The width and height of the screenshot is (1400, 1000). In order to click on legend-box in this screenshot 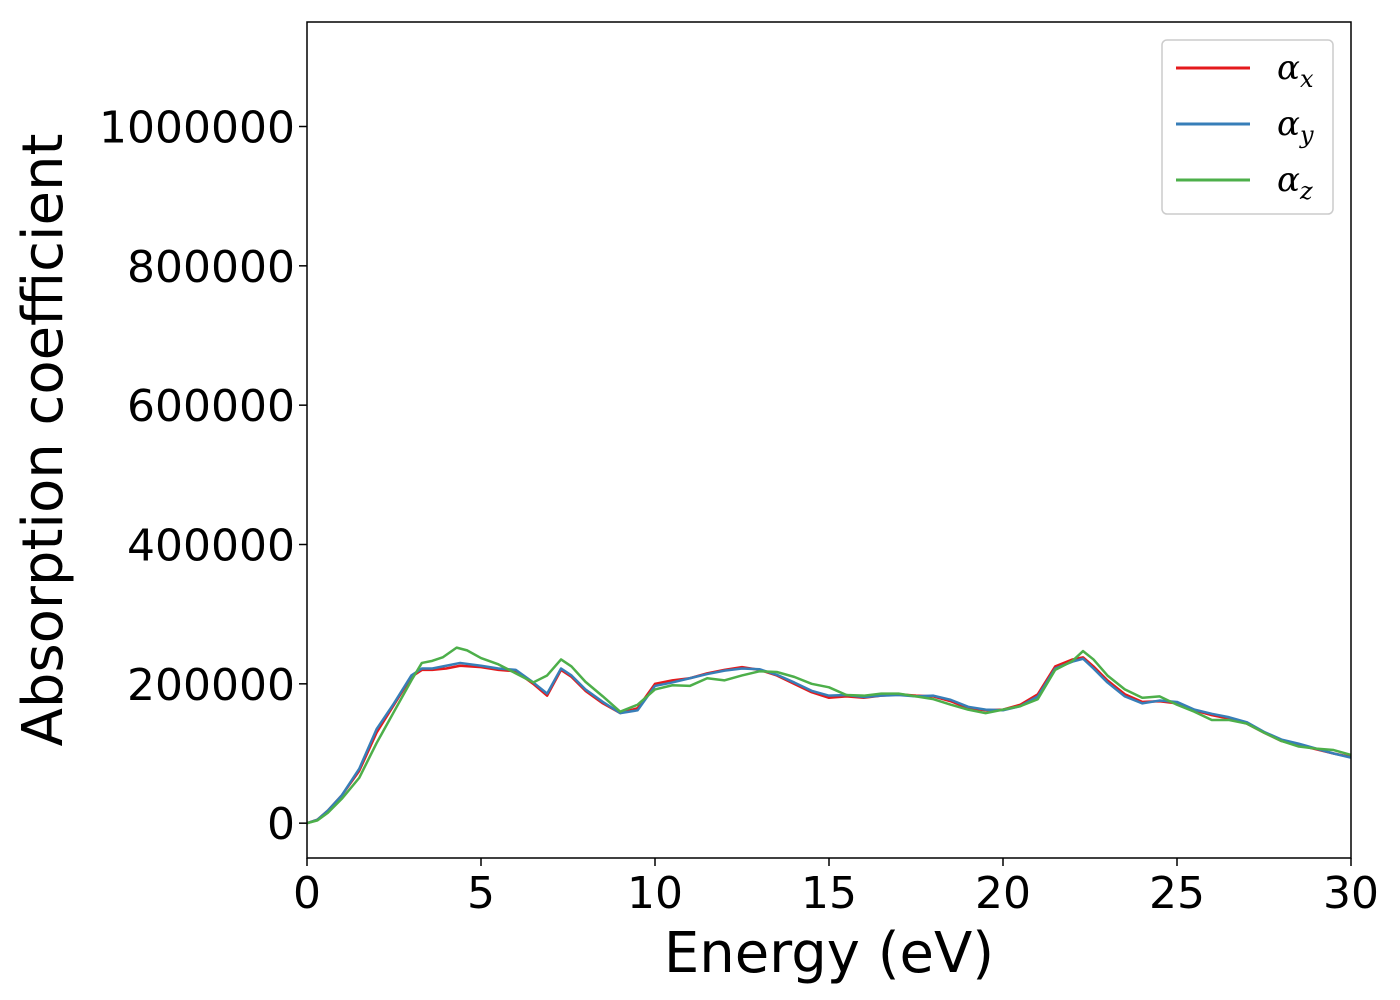, I will do `click(1247, 127)`.